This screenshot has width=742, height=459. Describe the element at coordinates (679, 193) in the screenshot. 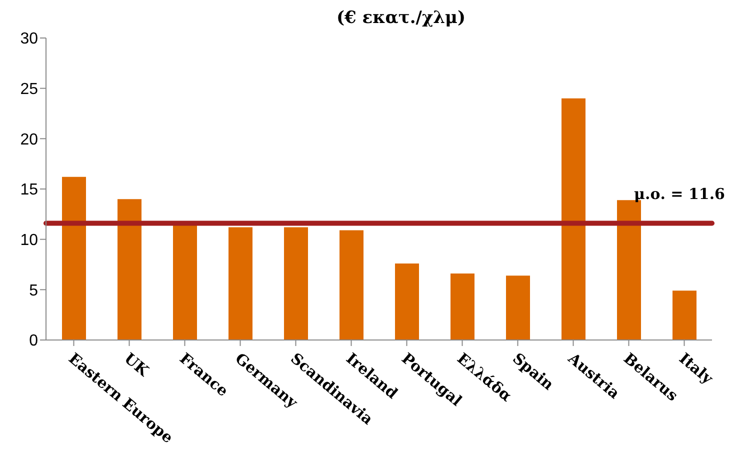

I see `ref-line-label: μ.ο. = 11.6` at that location.